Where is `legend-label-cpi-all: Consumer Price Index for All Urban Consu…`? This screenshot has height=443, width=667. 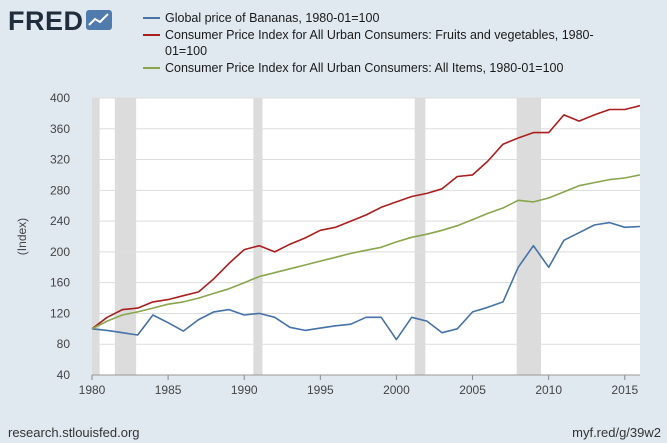 legend-label-cpi-all: Consumer Price Index for All Urban Consu… is located at coordinates (364, 68).